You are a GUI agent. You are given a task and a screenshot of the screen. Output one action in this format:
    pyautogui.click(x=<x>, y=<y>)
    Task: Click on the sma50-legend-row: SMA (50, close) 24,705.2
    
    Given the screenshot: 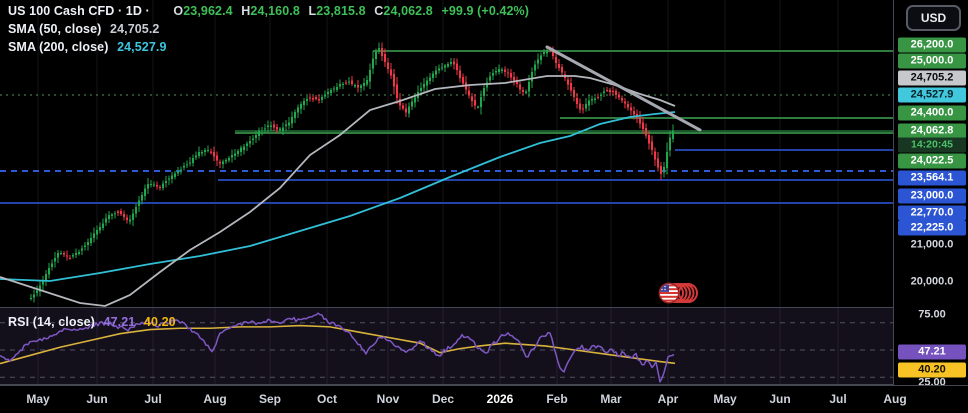 What is the action you would take?
    pyautogui.click(x=83, y=29)
    